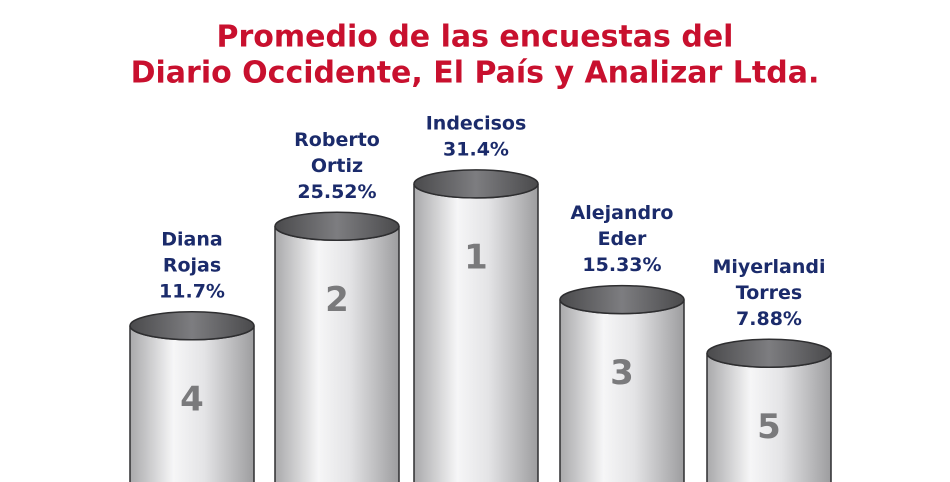 The width and height of the screenshot is (950, 482). I want to click on rank-number: 4, so click(192, 399).